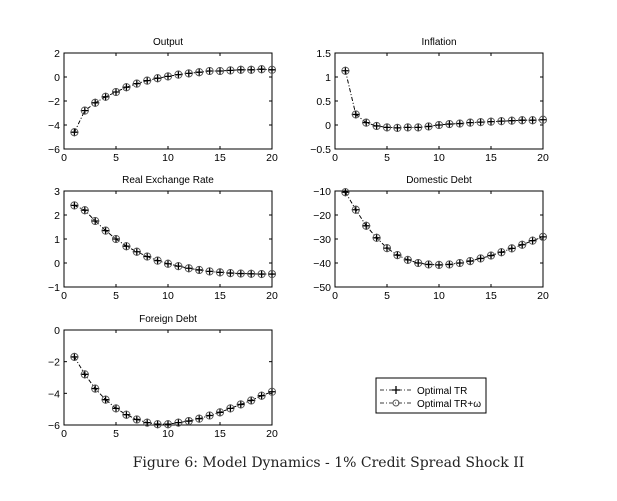  What do you see at coordinates (57, 192) in the screenshot?
I see `y-tick-label: 3` at bounding box center [57, 192].